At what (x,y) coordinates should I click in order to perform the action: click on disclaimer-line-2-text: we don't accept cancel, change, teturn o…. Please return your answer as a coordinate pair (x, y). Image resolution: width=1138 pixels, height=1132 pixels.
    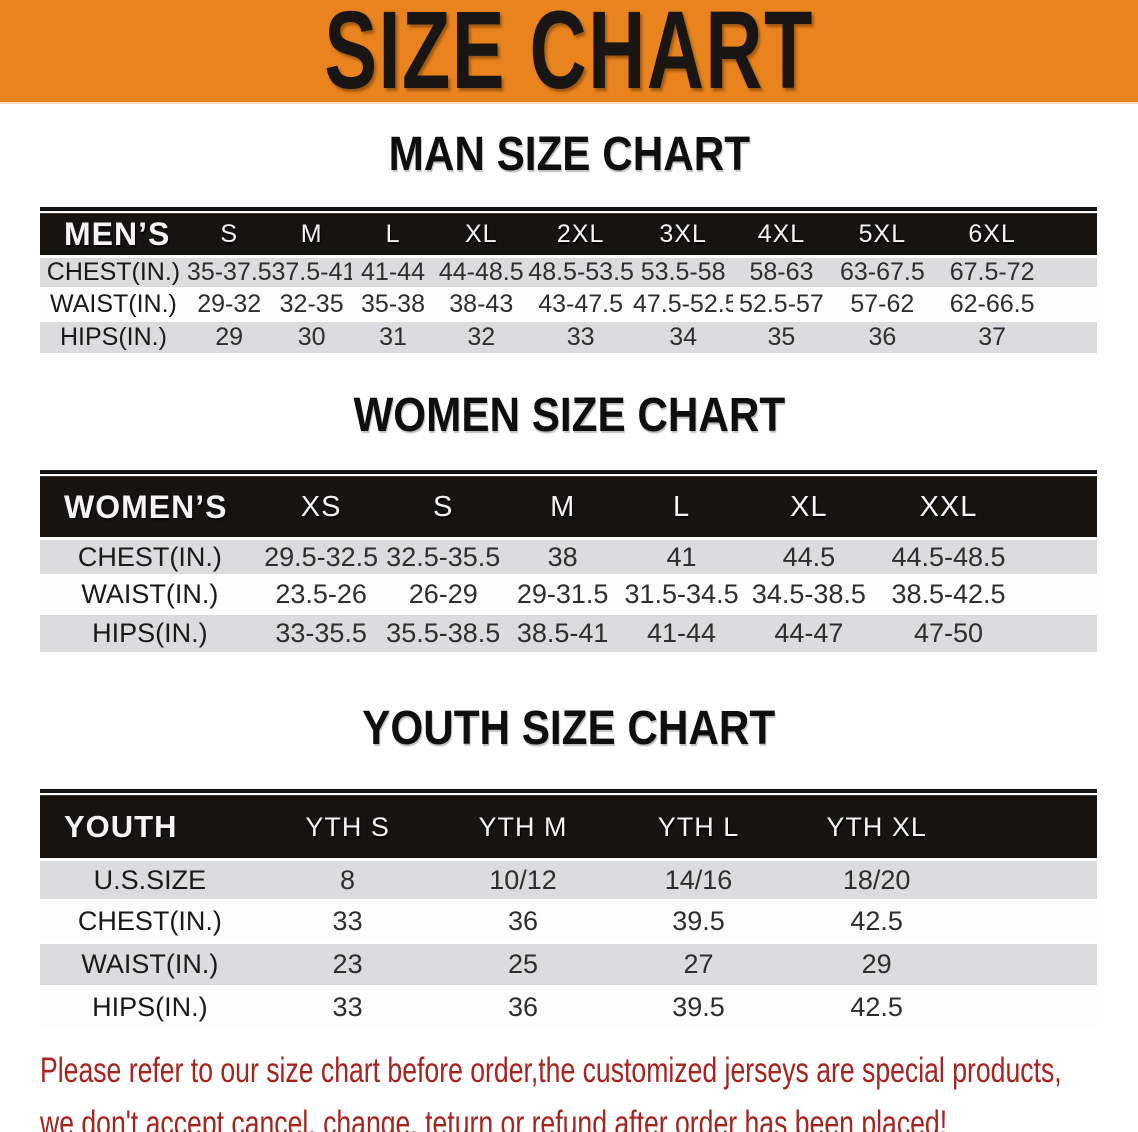
    Looking at the image, I should click on (494, 1118).